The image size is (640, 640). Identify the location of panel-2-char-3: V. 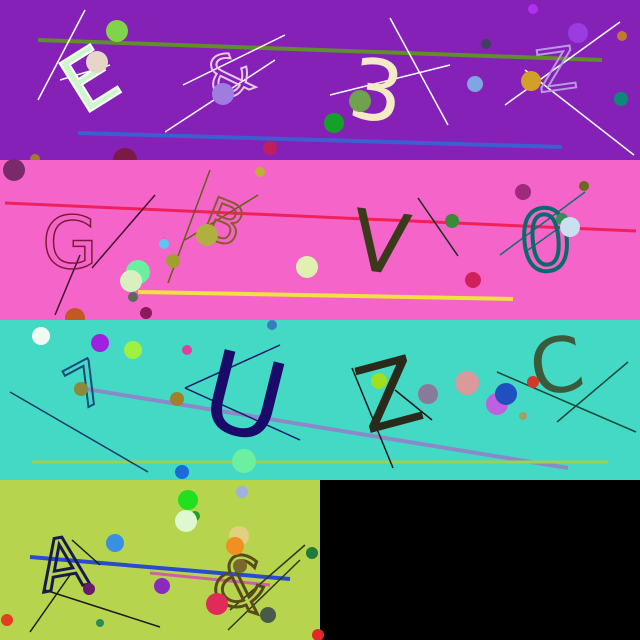
(380, 243).